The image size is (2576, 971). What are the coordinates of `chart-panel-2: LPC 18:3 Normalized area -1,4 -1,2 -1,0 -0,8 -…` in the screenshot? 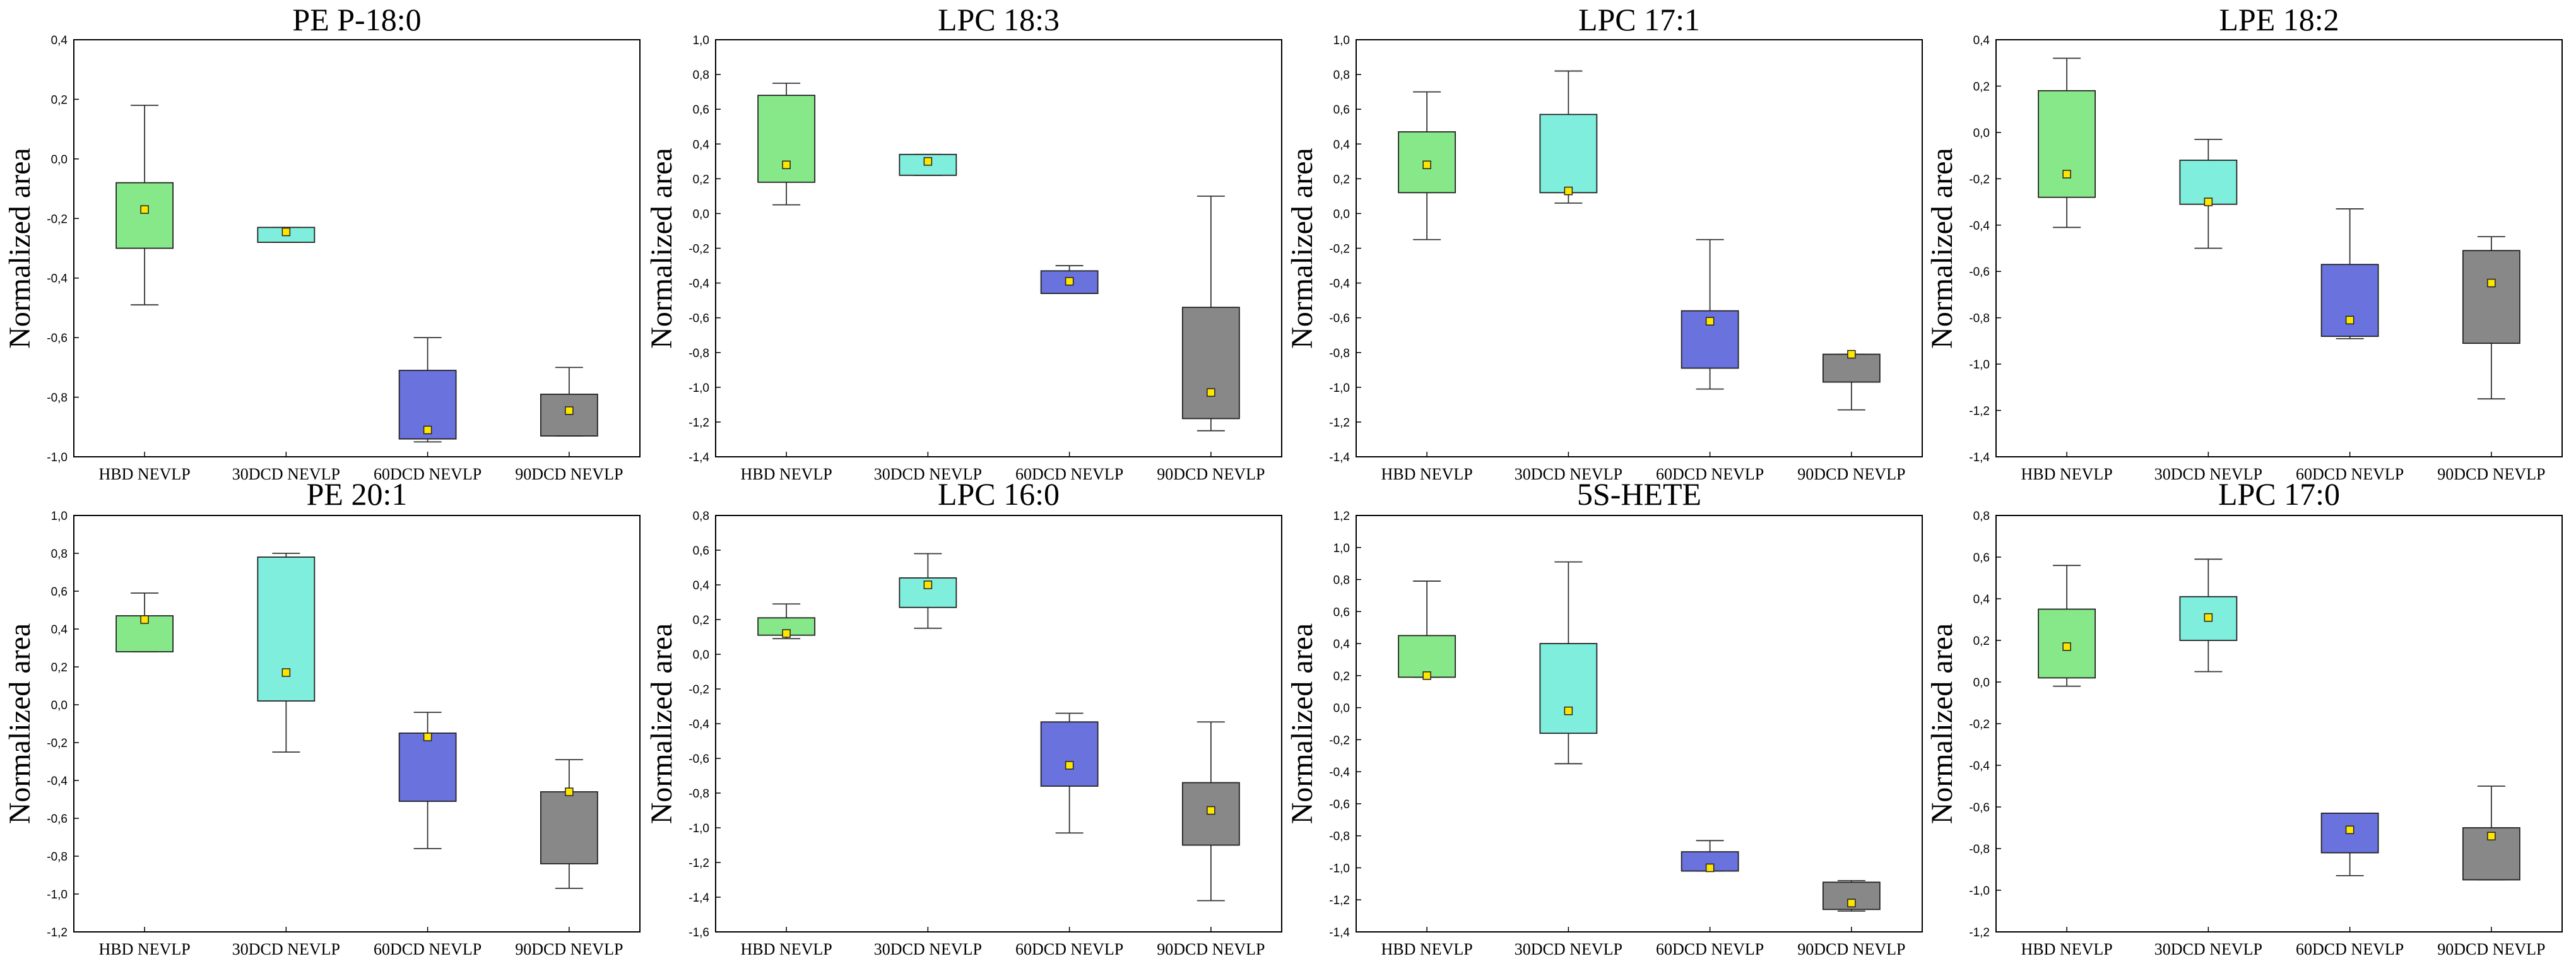 It's located at (964, 242).